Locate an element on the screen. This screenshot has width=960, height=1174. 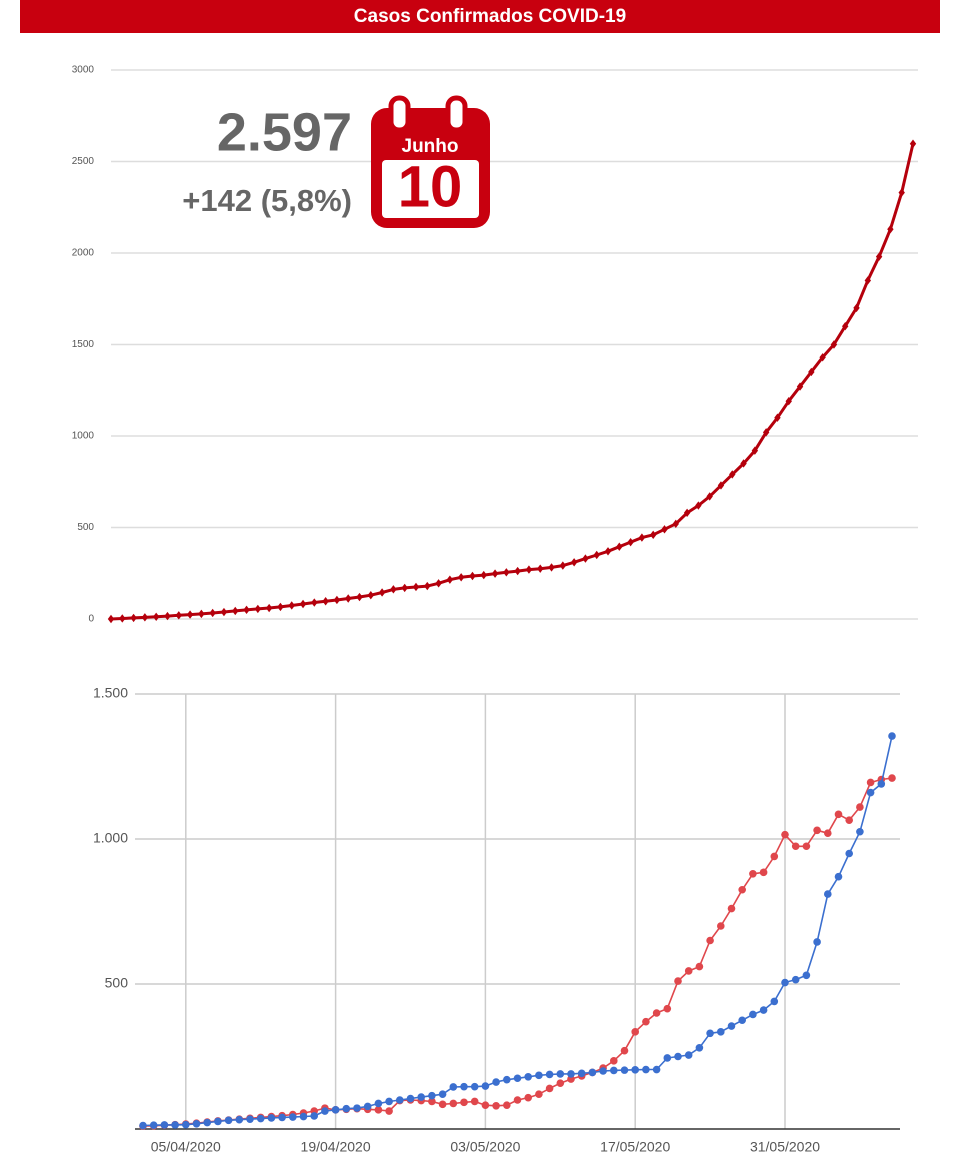
y-tick-label: 1500 is located at coordinates (83, 344).